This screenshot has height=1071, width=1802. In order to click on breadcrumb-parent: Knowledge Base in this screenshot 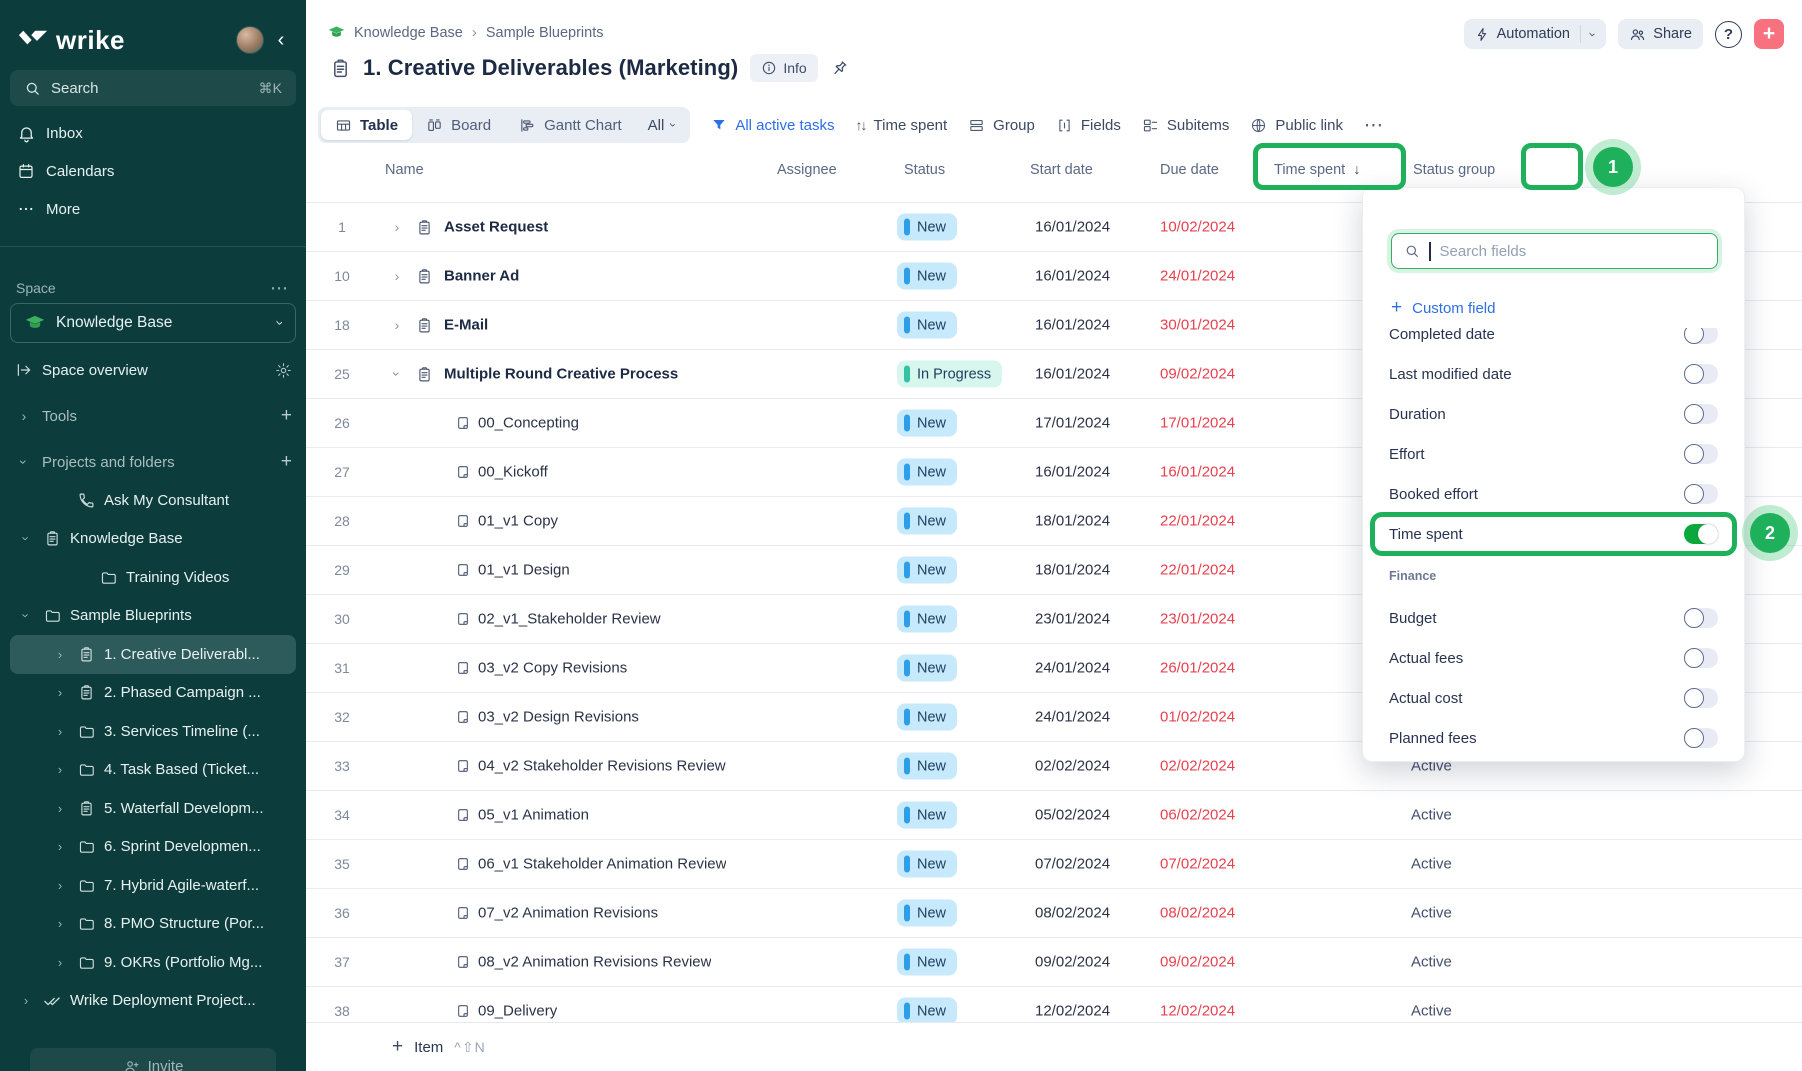, I will do `click(408, 32)`.